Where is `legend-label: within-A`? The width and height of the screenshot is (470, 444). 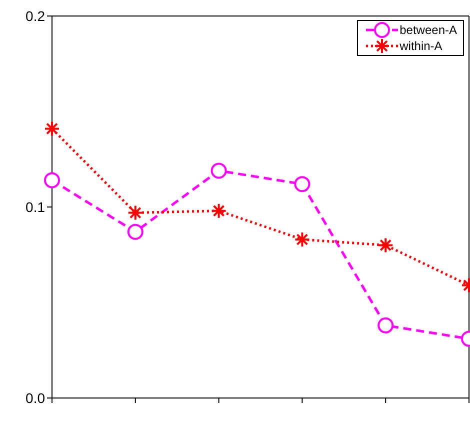 legend-label: within-A is located at coordinates (421, 46).